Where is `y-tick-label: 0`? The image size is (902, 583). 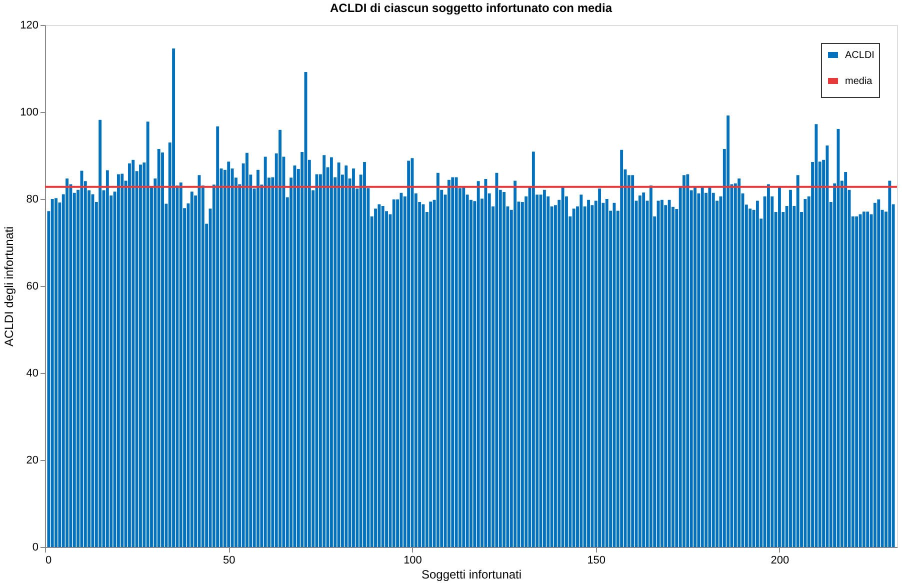 y-tick-label: 0 is located at coordinates (35, 548).